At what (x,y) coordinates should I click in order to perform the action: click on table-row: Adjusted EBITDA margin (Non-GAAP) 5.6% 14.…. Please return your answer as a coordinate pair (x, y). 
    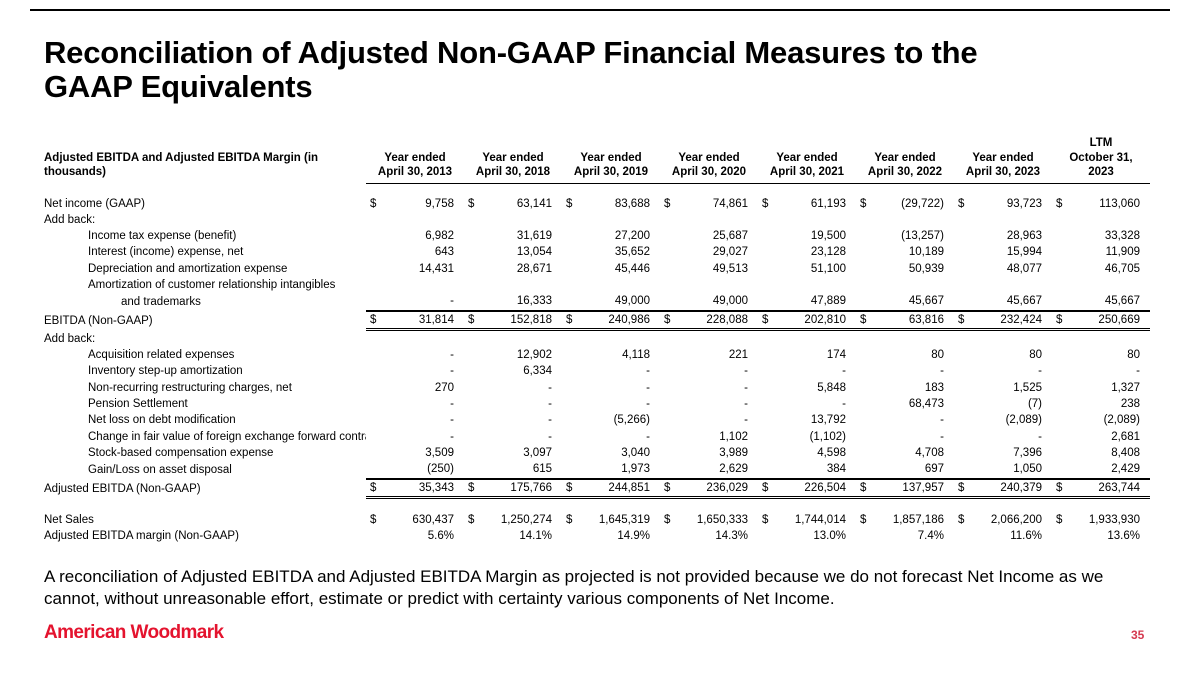
    Looking at the image, I should click on (597, 536).